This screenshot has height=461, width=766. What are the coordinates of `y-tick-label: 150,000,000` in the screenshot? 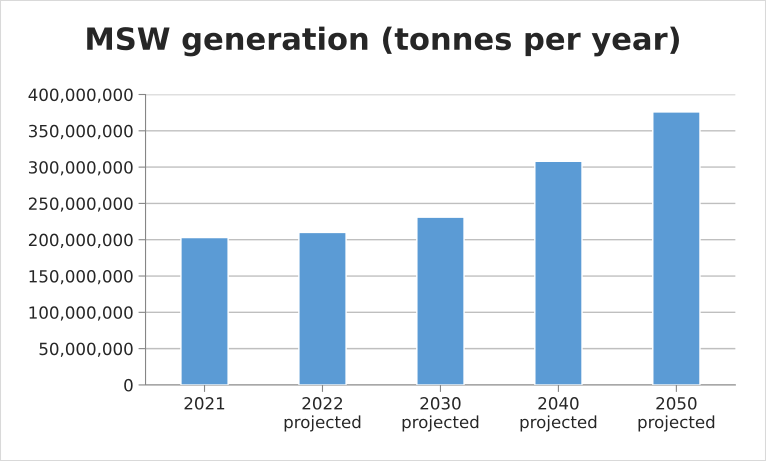 It's located at (81, 277).